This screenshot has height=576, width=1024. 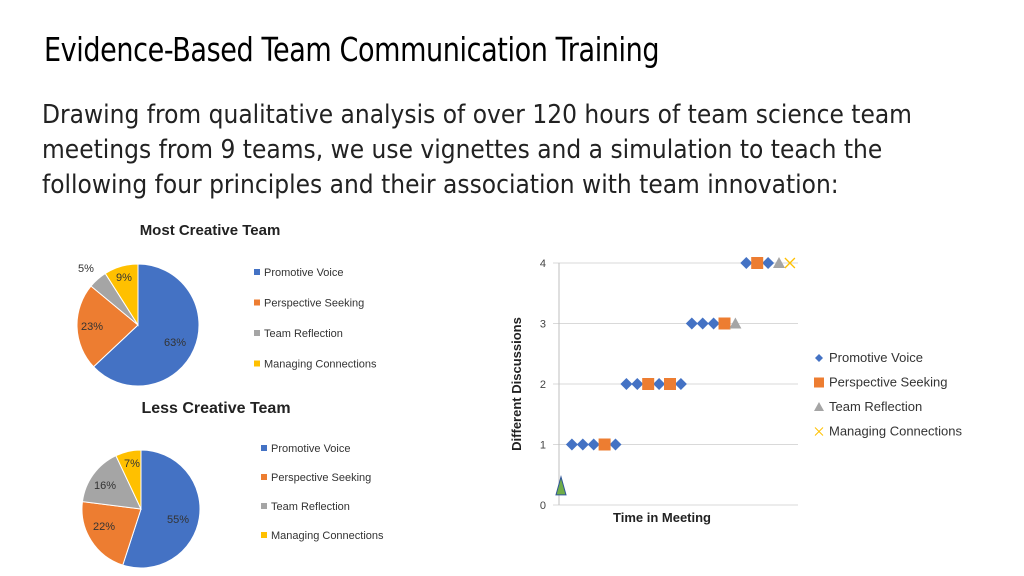 What do you see at coordinates (543, 446) in the screenshot?
I see `y-tick-label: 1` at bounding box center [543, 446].